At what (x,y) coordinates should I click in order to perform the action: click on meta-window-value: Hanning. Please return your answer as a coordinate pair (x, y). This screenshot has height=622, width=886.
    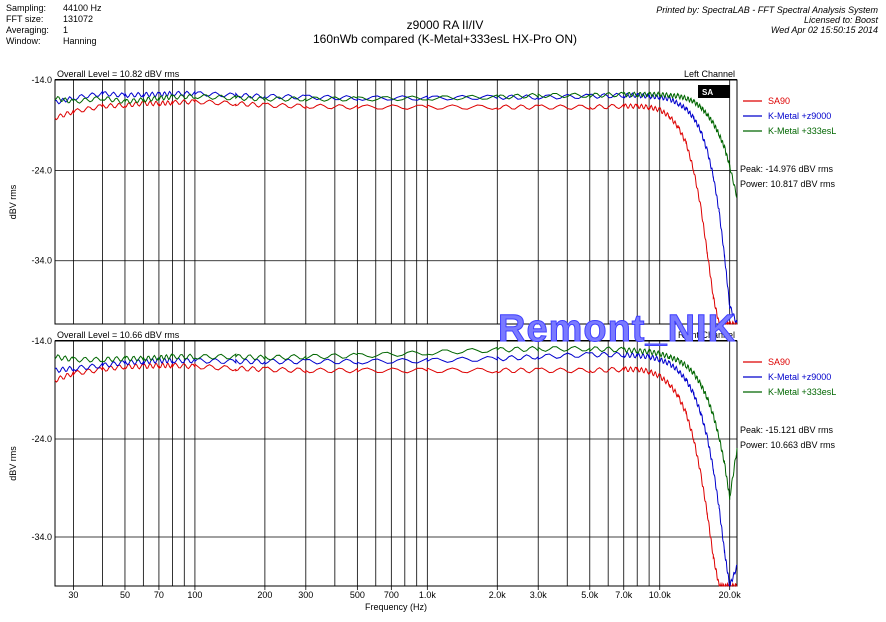
    Looking at the image, I should click on (80, 41).